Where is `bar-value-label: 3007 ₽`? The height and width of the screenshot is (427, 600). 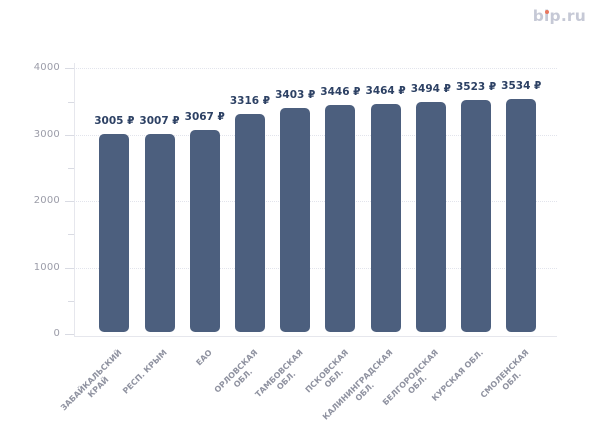
bar-value-label: 3007 ₽ is located at coordinates (159, 121).